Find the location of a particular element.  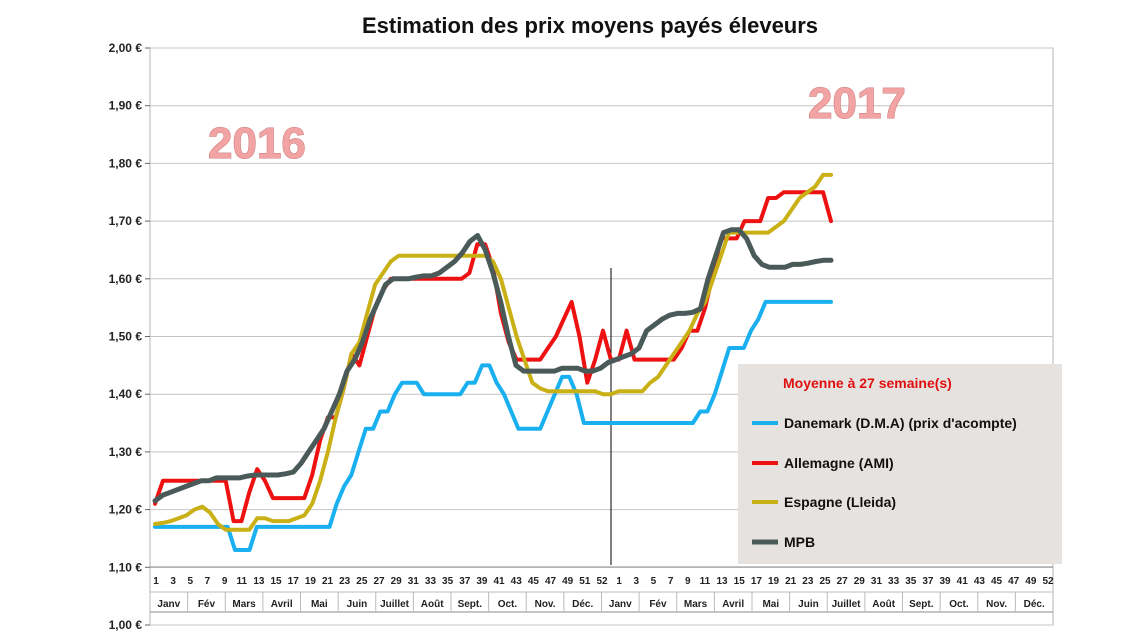

y-tick-label: 1,00 € is located at coordinates (126, 625).